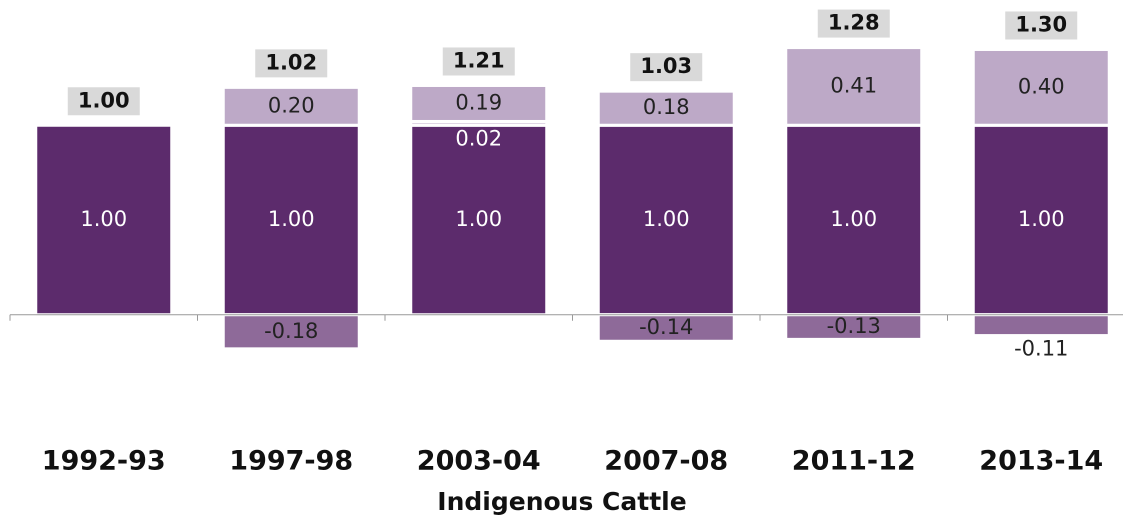  I want to click on value-label: 0.20, so click(291, 105).